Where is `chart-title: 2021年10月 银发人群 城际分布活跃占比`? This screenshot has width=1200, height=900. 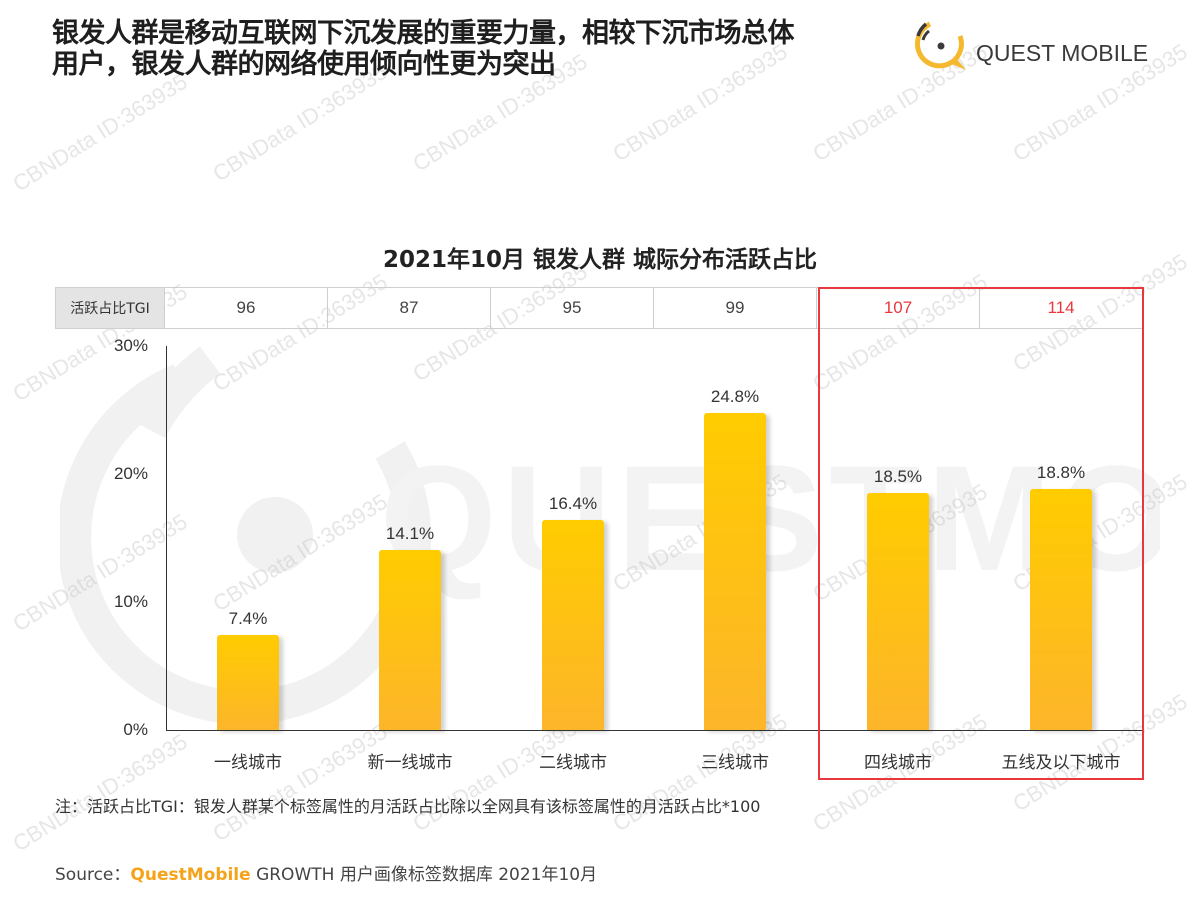
chart-title: 2021年10月 银发人群 城际分布活跃占比 is located at coordinates (600, 260).